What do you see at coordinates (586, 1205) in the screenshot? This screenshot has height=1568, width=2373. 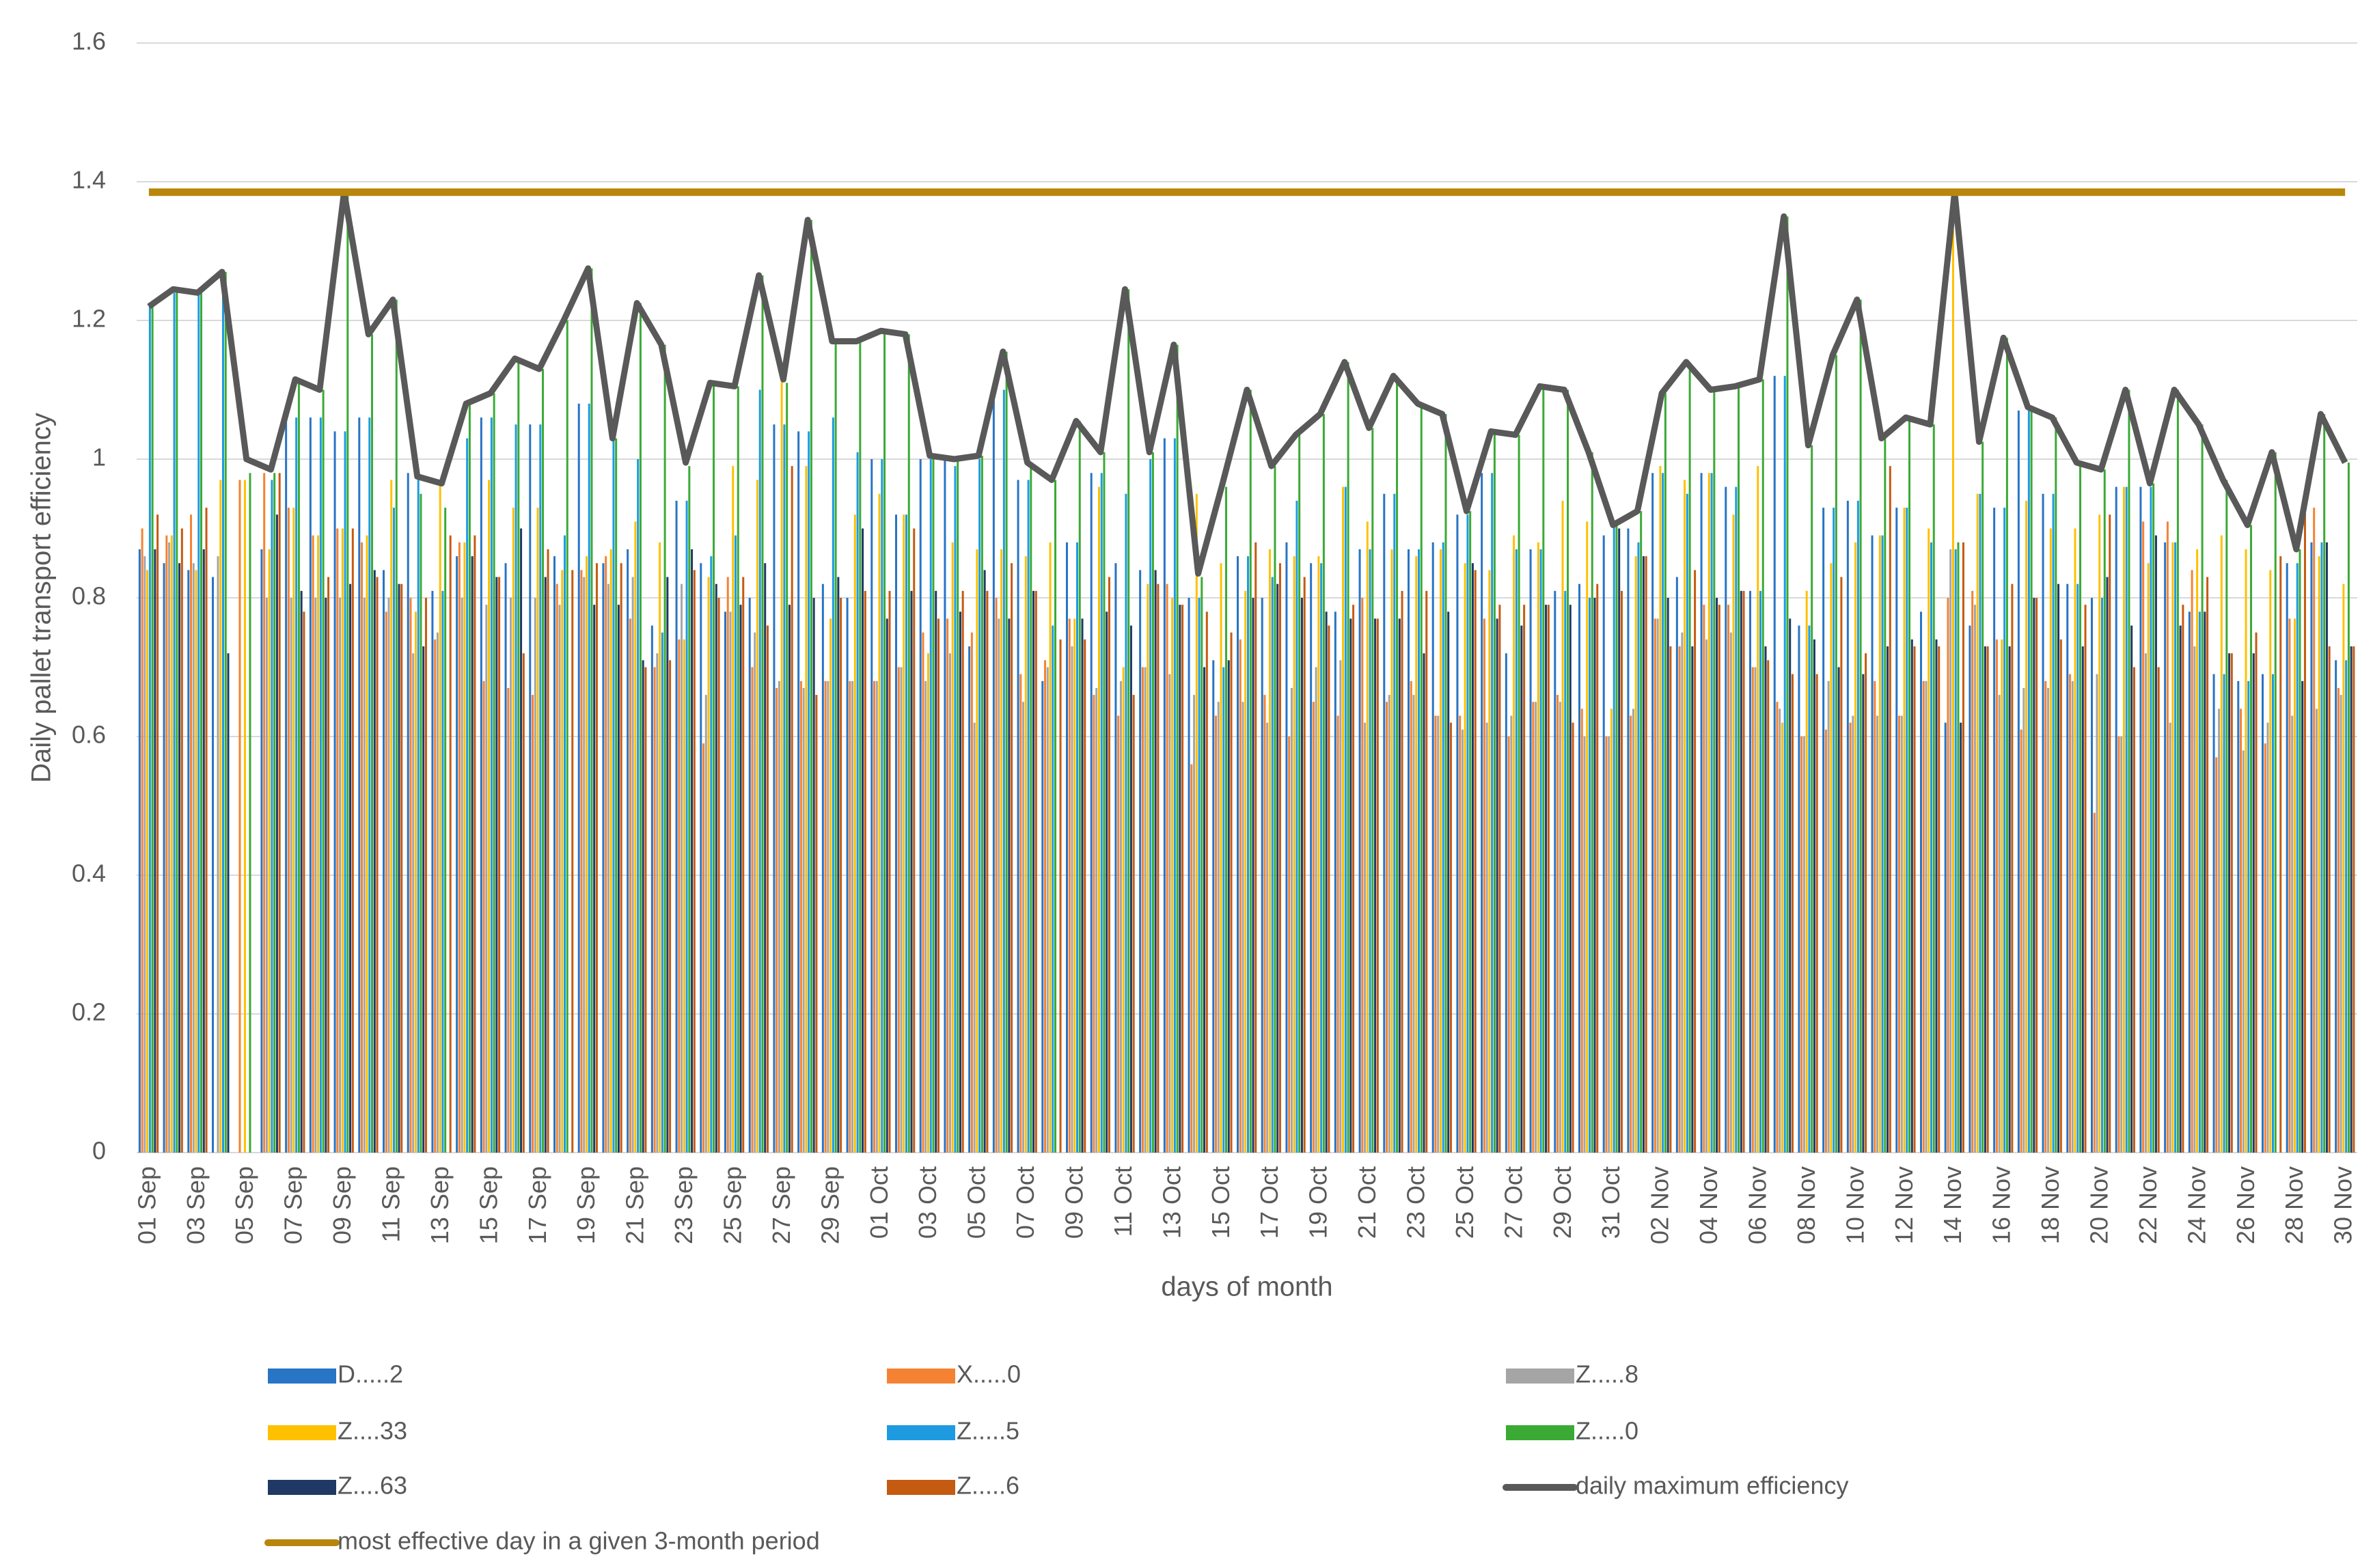 I see `x-tick-label: 19 Sep` at bounding box center [586, 1205].